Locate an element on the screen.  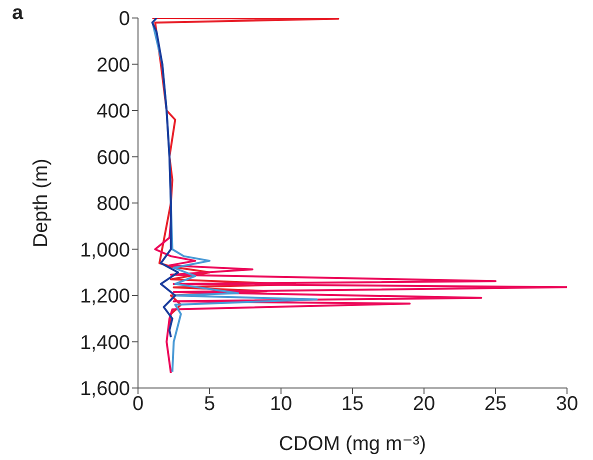
y-tick-label: 1,000 is located at coordinates (105, 250).